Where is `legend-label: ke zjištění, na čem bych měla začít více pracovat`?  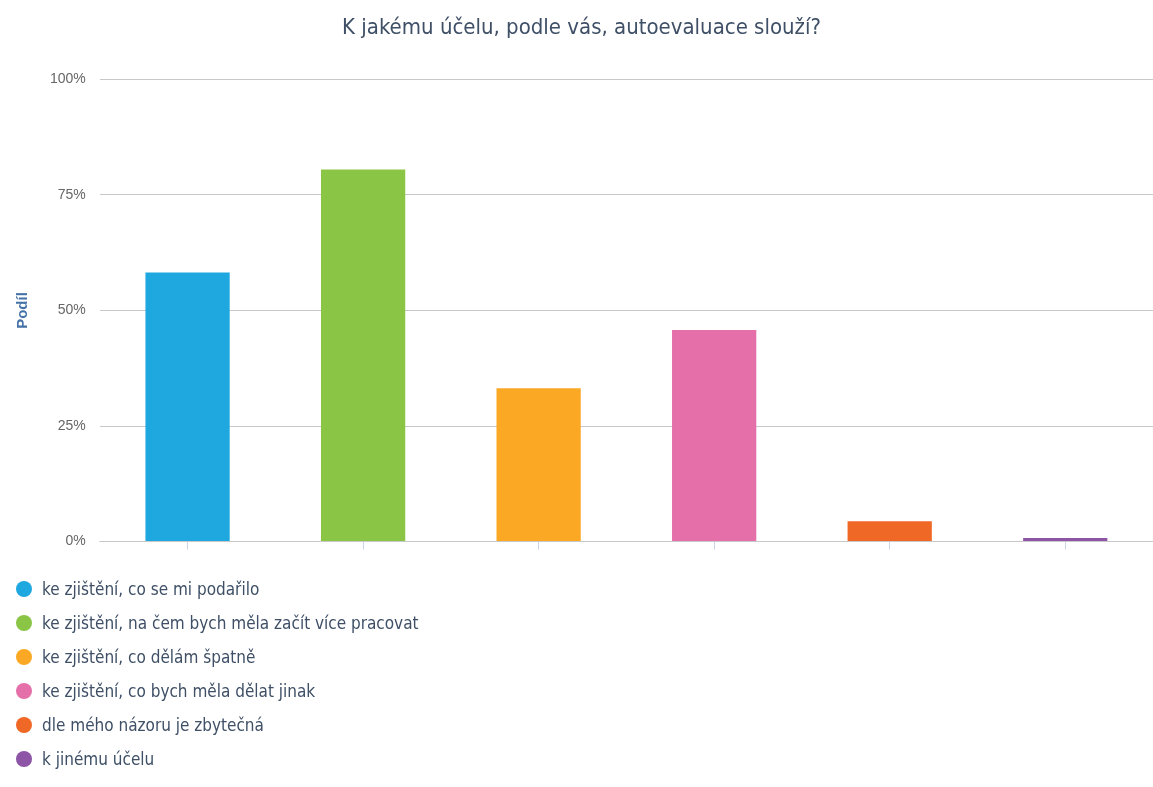 legend-label: ke zjištění, na čem bych měla začít více pracovat is located at coordinates (230, 623).